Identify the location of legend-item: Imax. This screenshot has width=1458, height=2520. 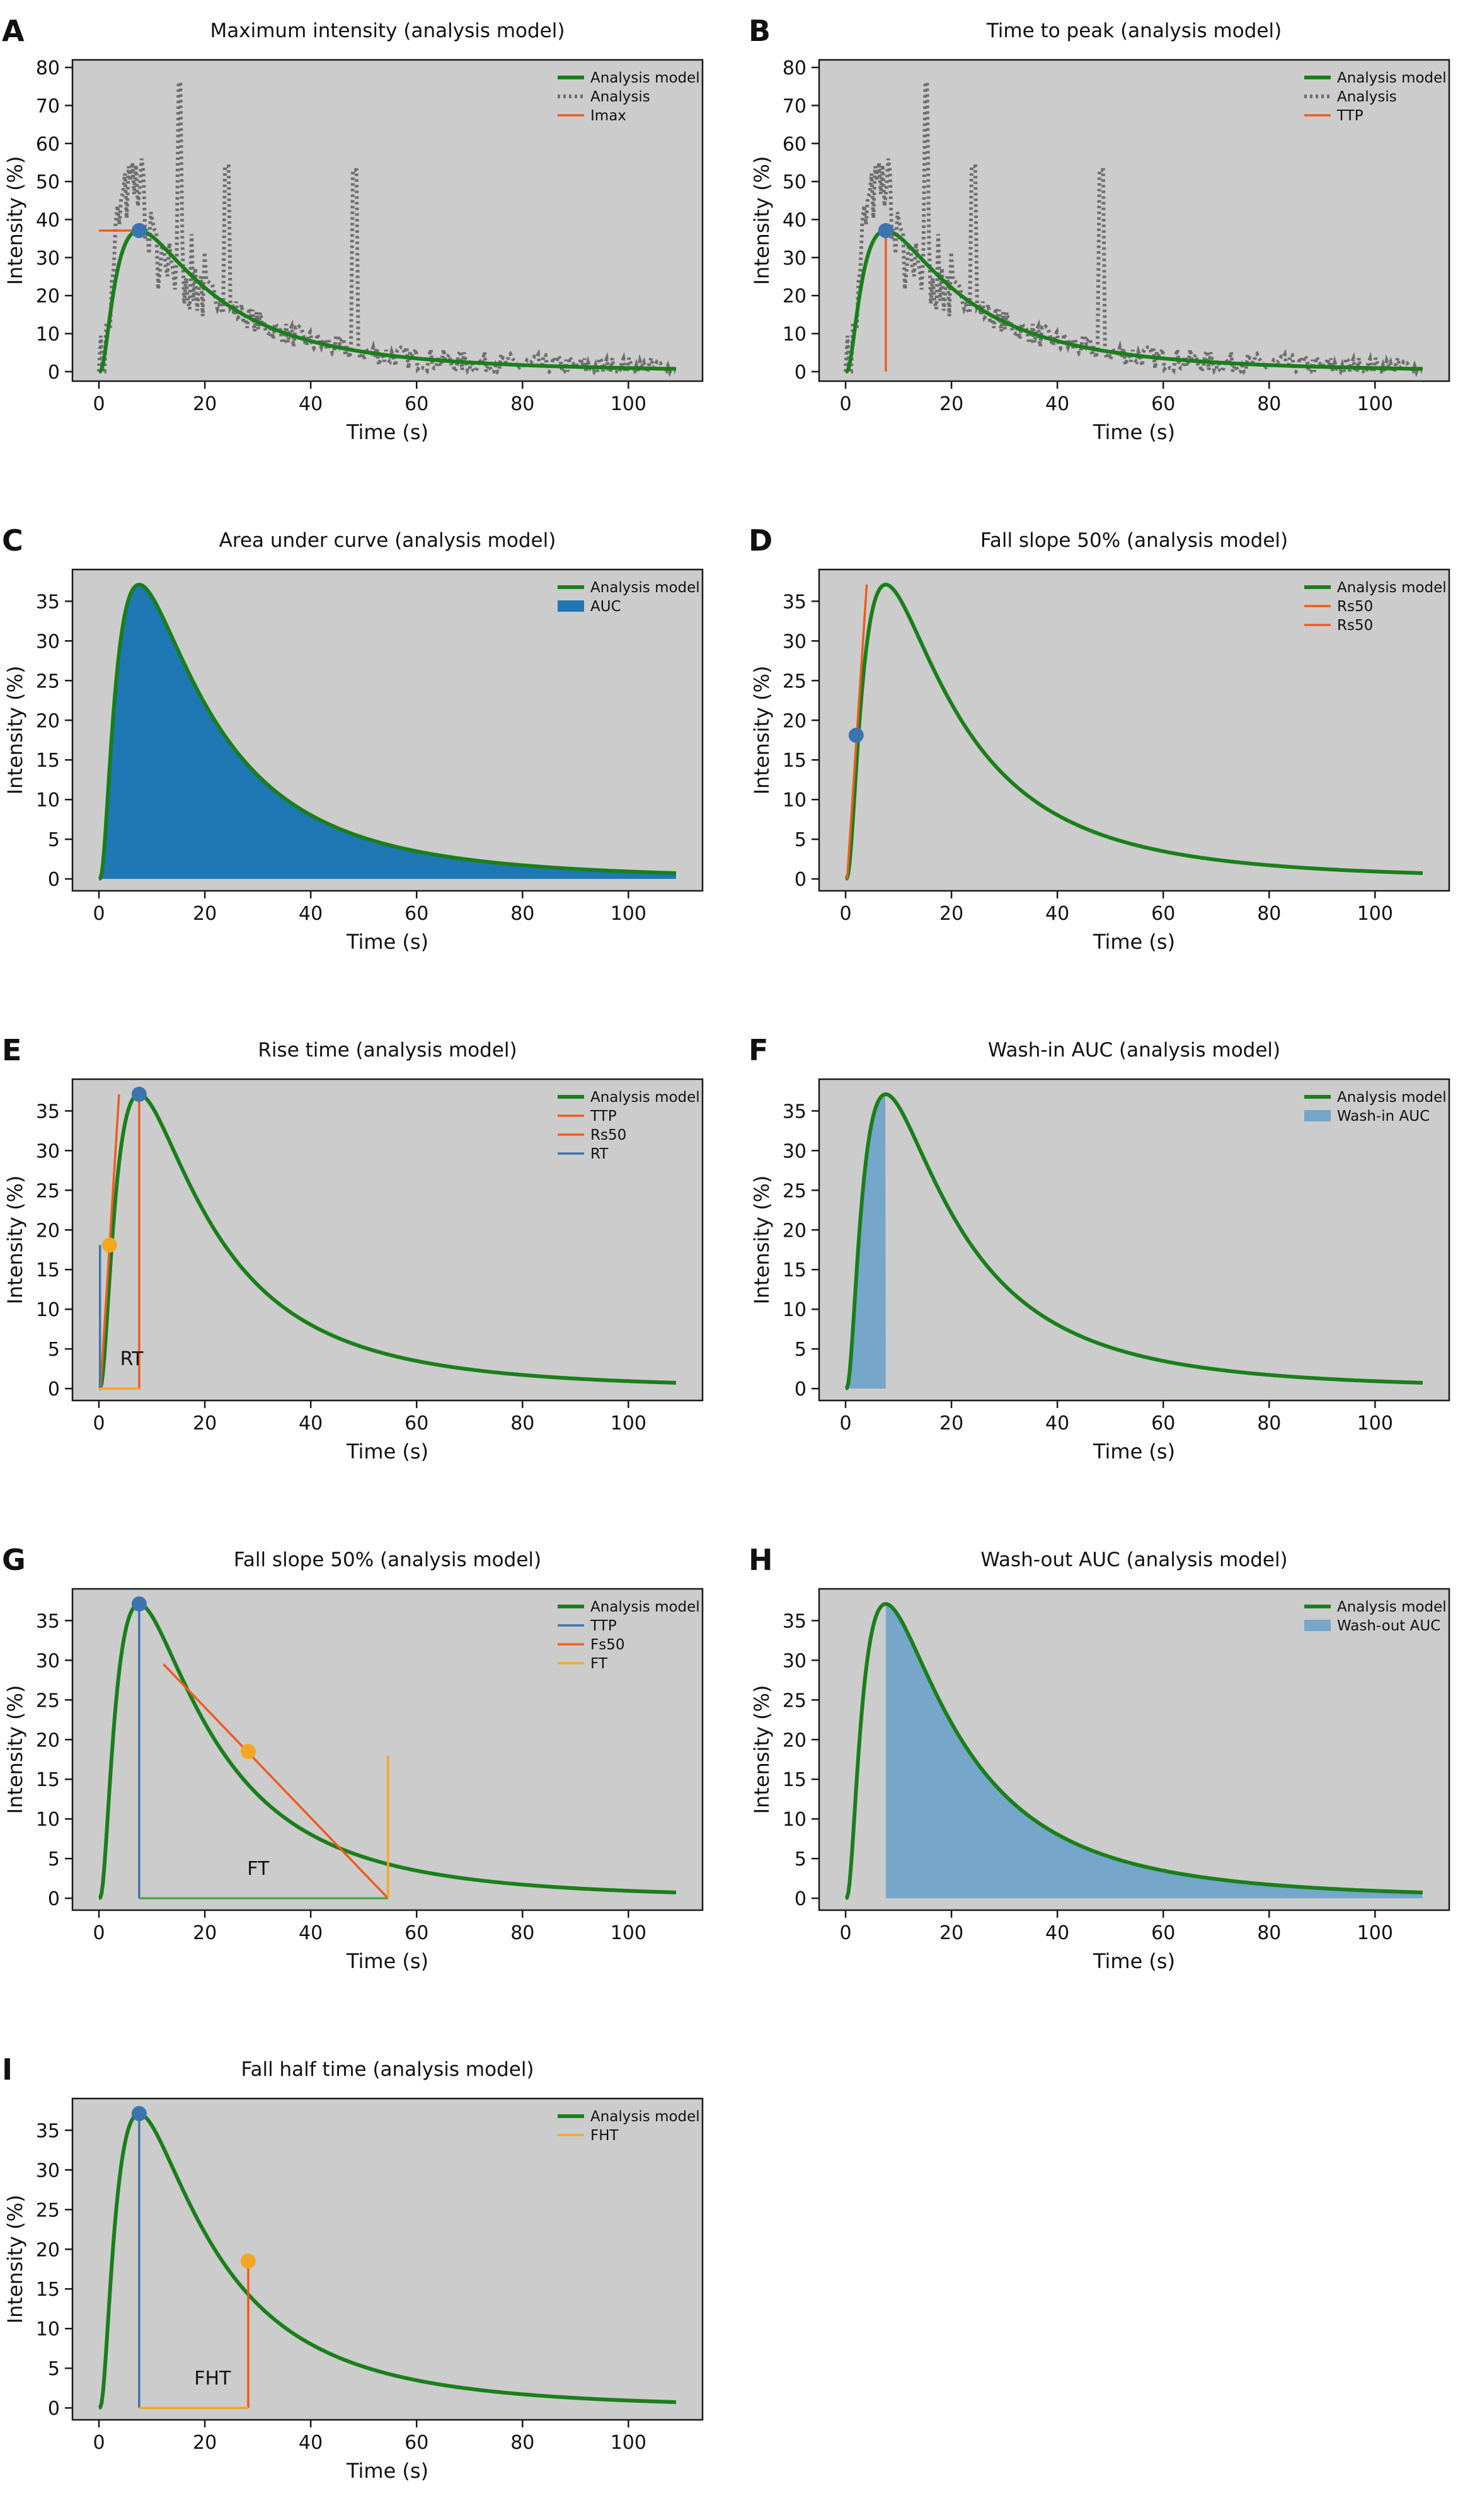
(608, 116).